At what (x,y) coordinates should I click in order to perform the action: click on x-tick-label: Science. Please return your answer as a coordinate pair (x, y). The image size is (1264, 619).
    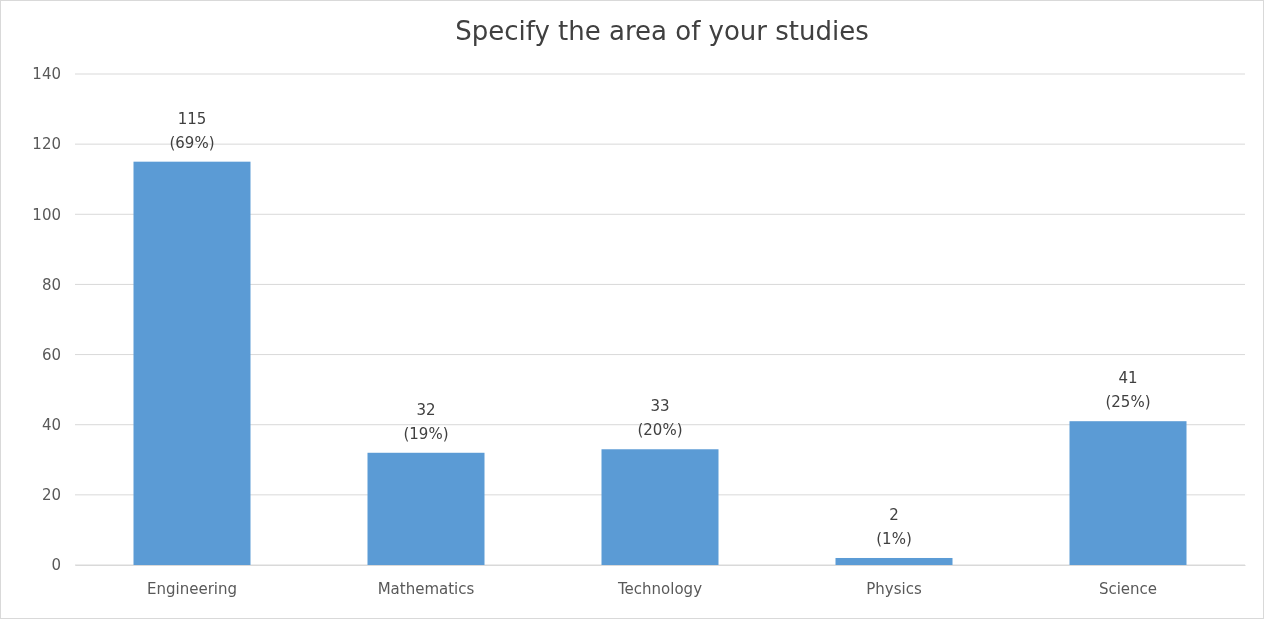
    Looking at the image, I should click on (1128, 588).